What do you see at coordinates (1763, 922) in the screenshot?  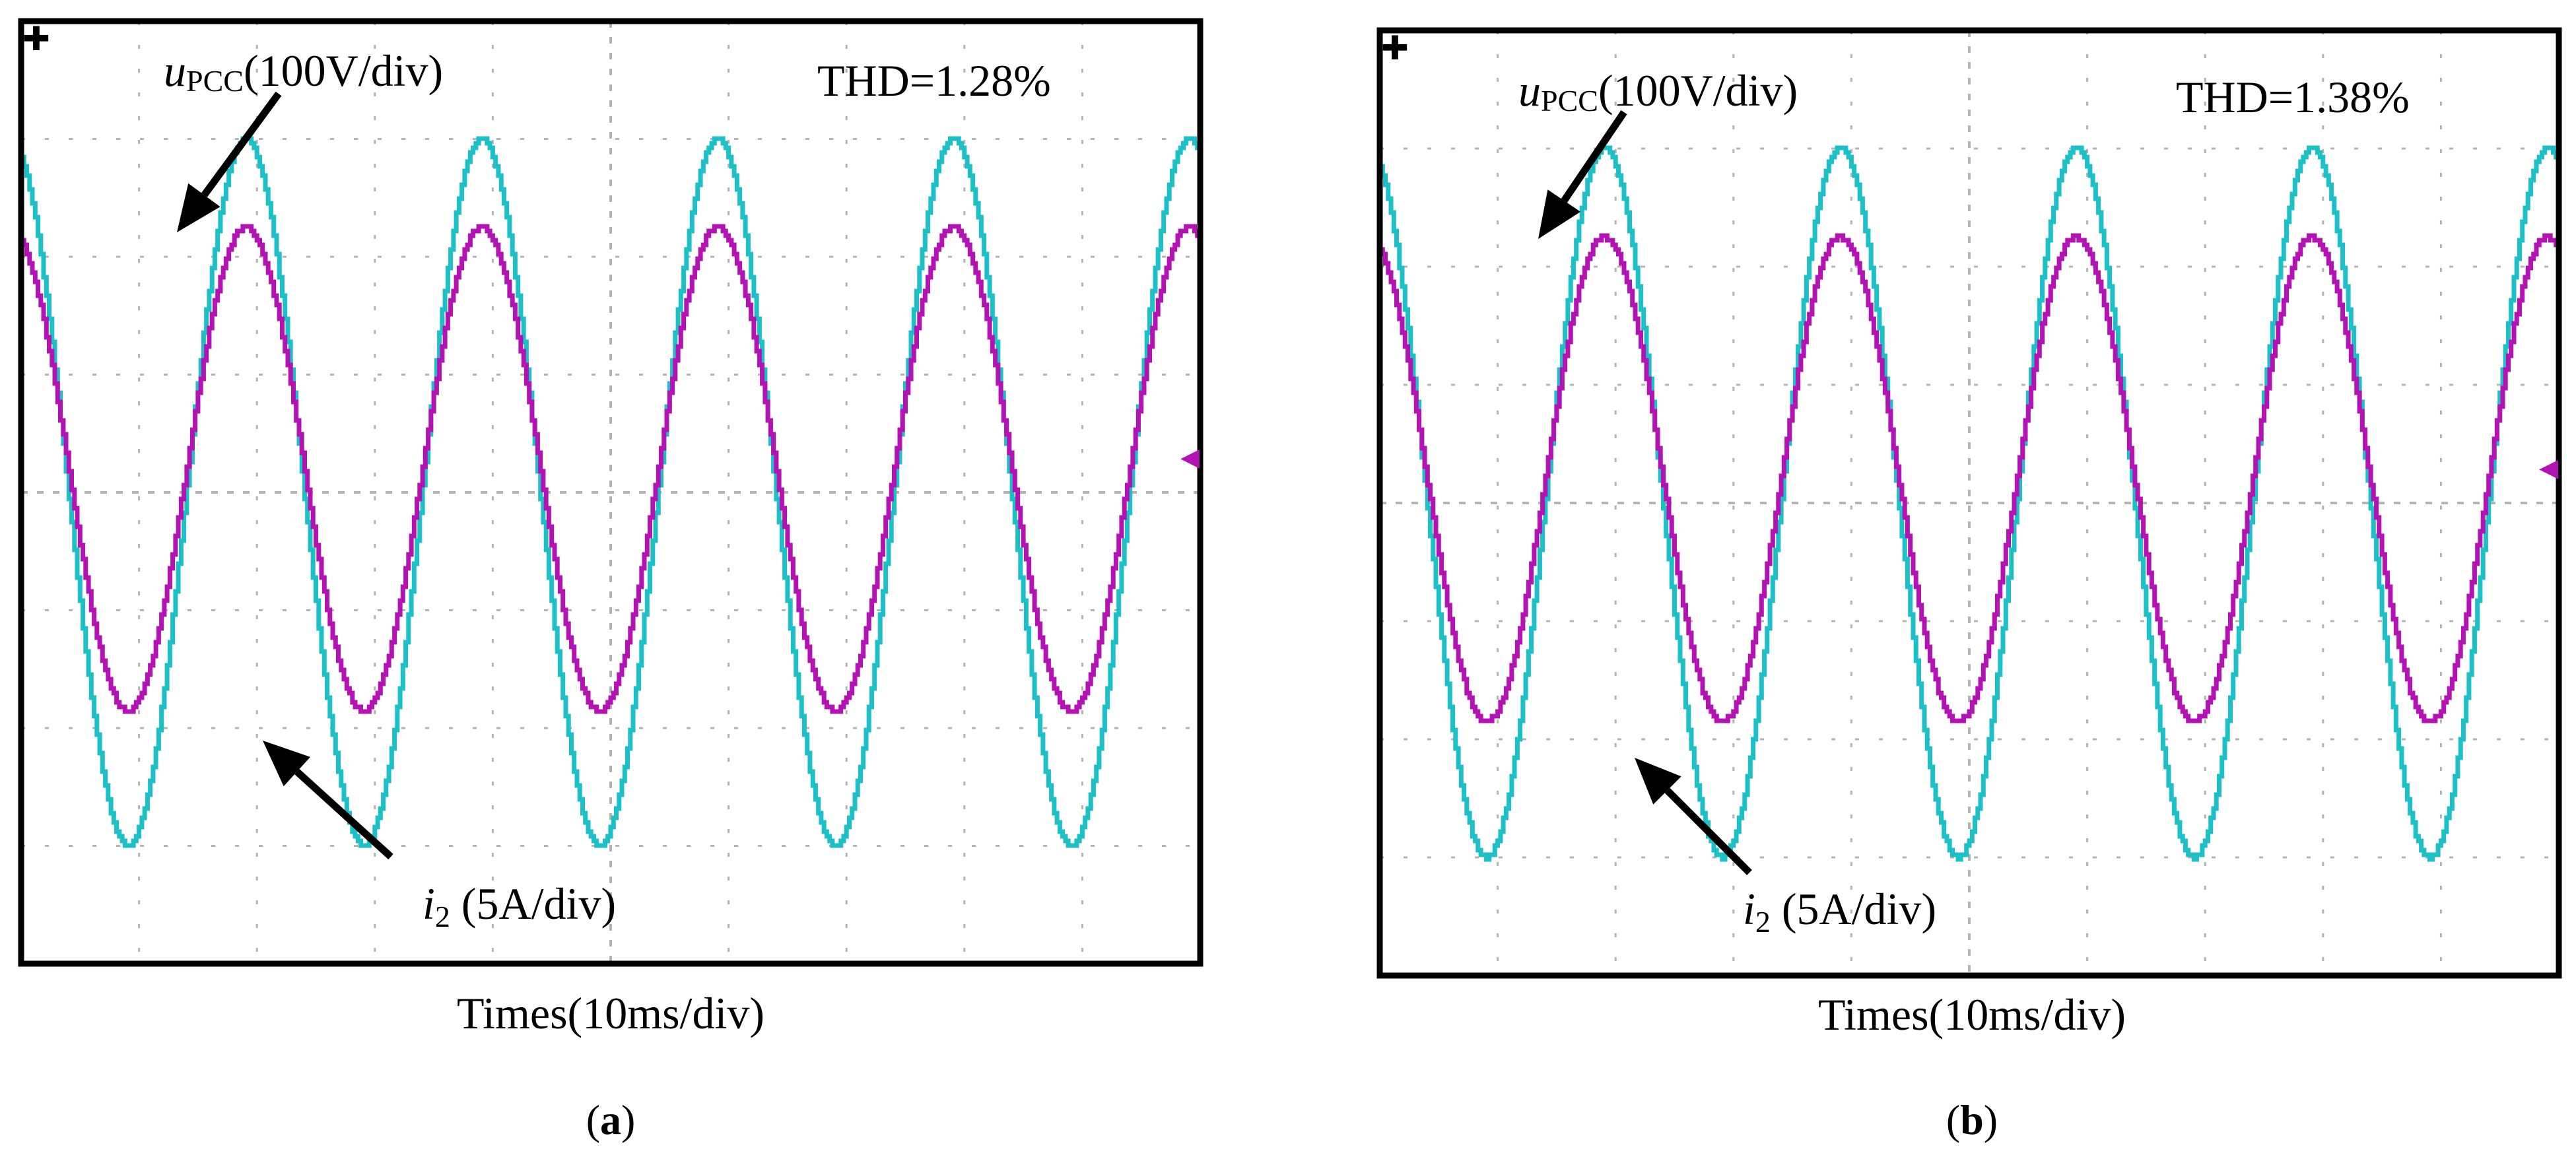 I see `panel-b-current-subscript: 2` at bounding box center [1763, 922].